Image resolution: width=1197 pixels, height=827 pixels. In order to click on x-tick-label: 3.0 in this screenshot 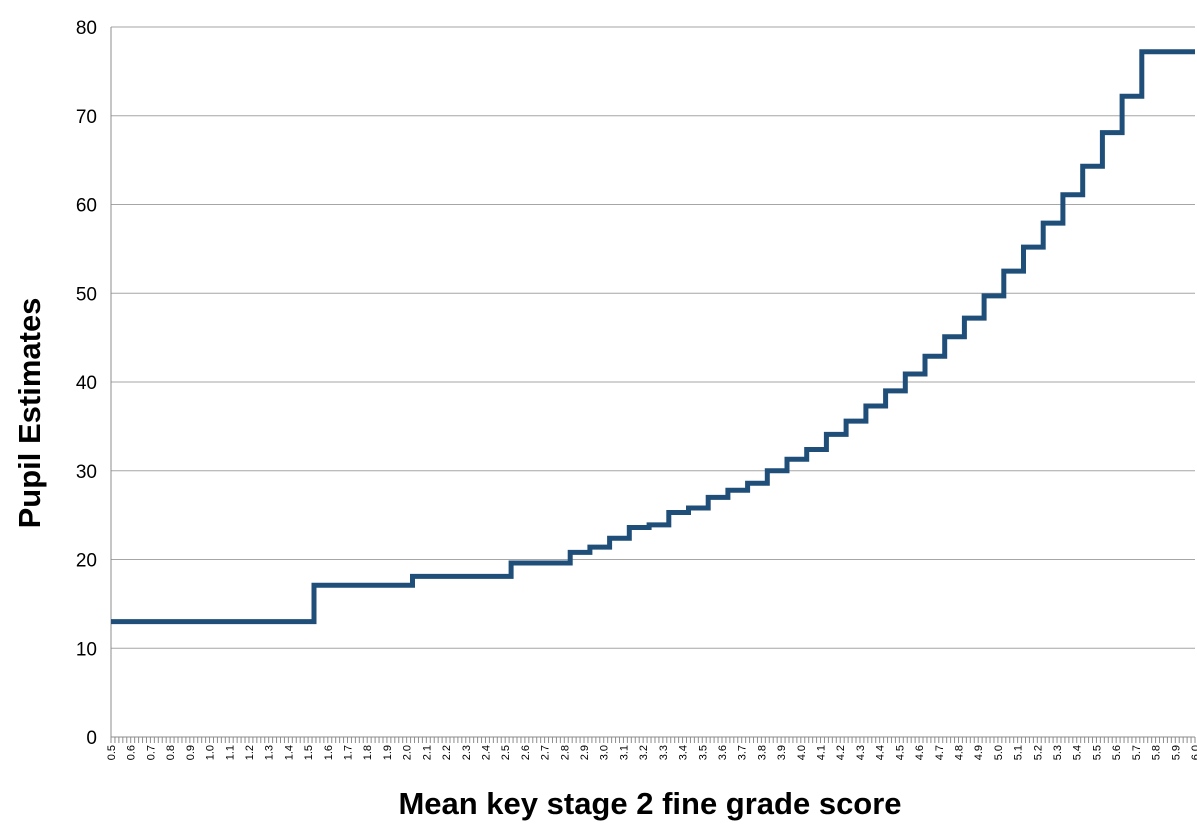, I will do `click(605, 752)`.